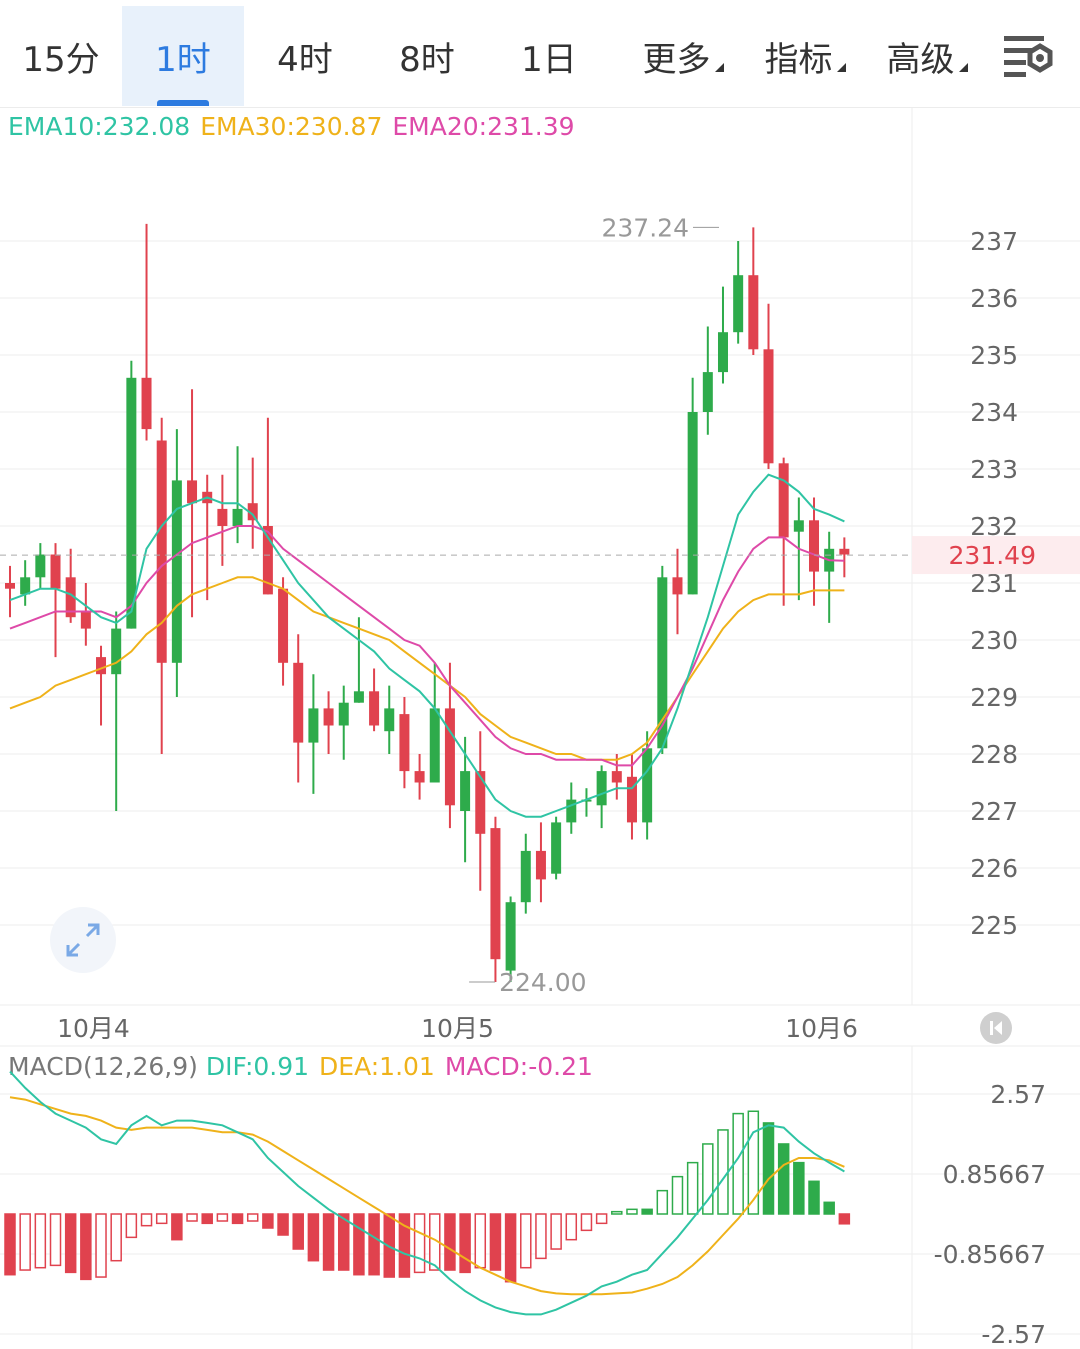 Image resolution: width=1080 pixels, height=1349 pixels. I want to click on tab-label: 8时, so click(427, 59).